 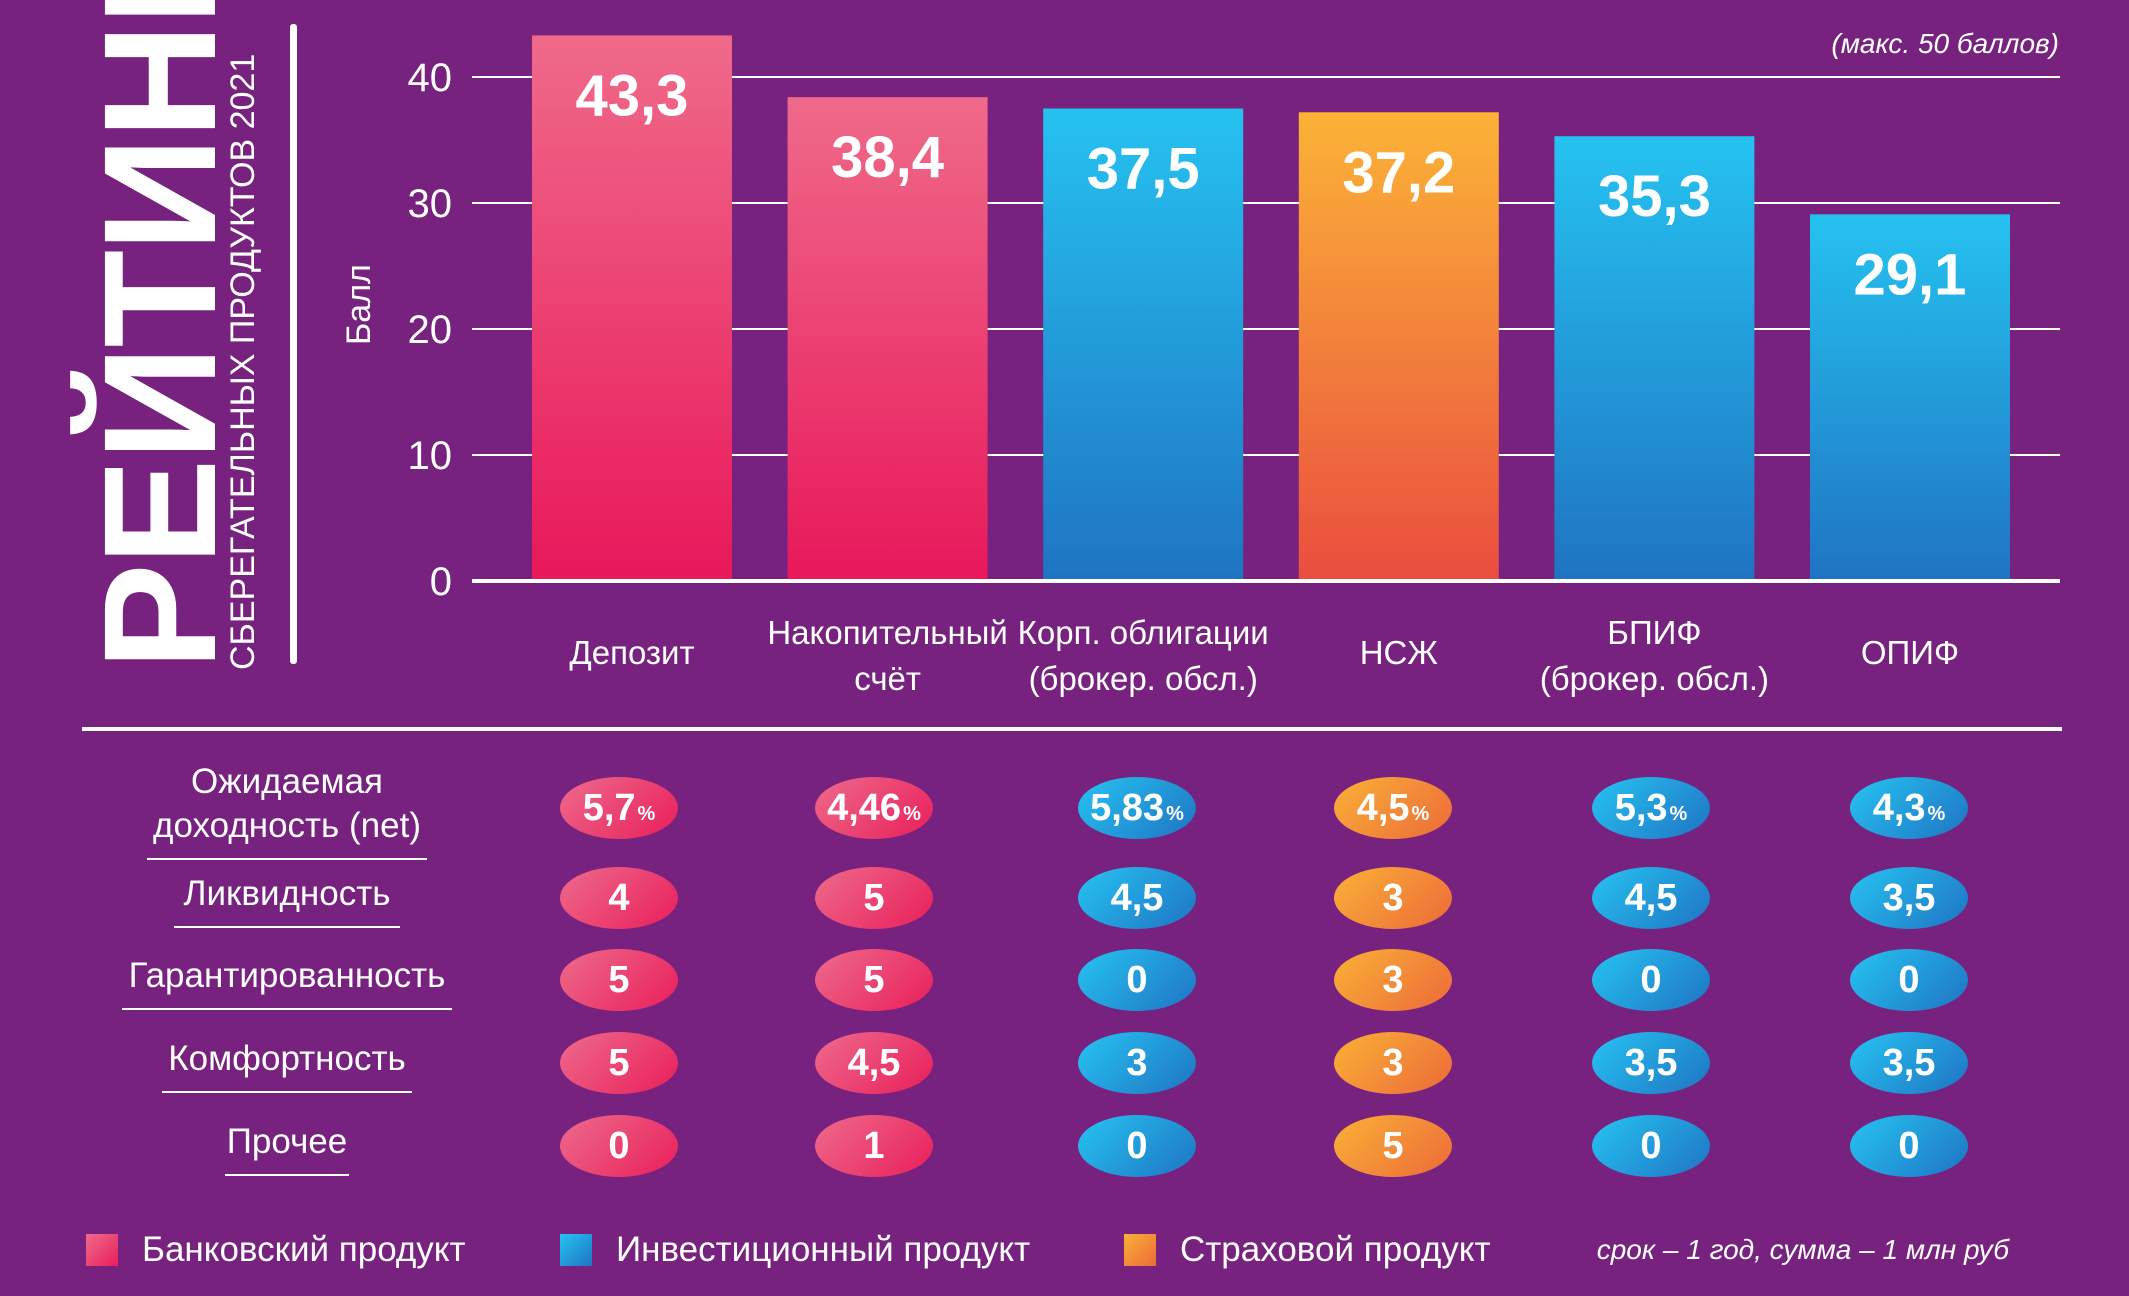 I want to click on x-tick-label: счёт, so click(x=887, y=678).